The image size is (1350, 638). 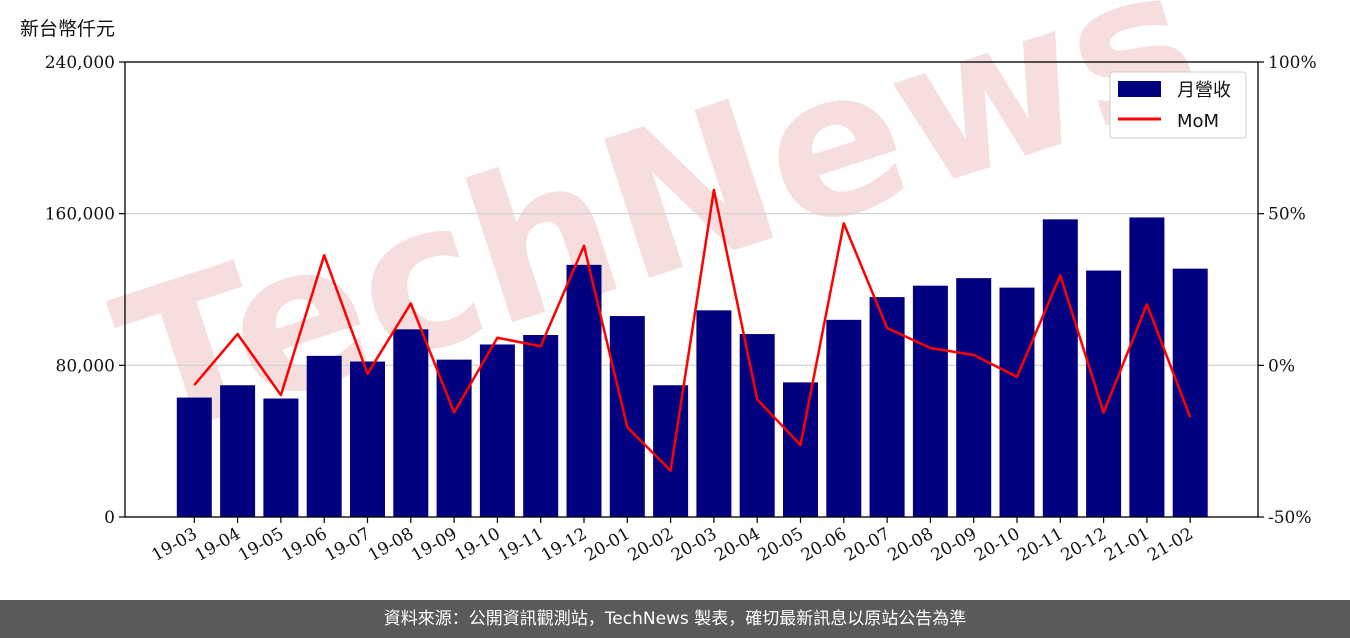 What do you see at coordinates (109, 518) in the screenshot?
I see `left-tick-label: 0` at bounding box center [109, 518].